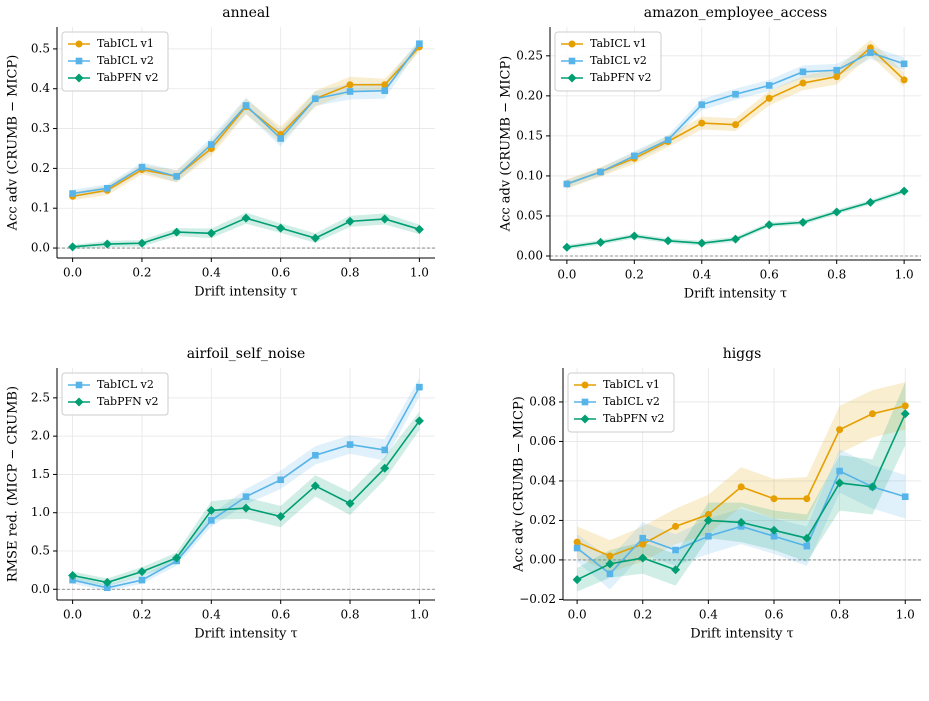  What do you see at coordinates (529, 55) in the screenshot?
I see `y-tick-label: 0.25` at bounding box center [529, 55].